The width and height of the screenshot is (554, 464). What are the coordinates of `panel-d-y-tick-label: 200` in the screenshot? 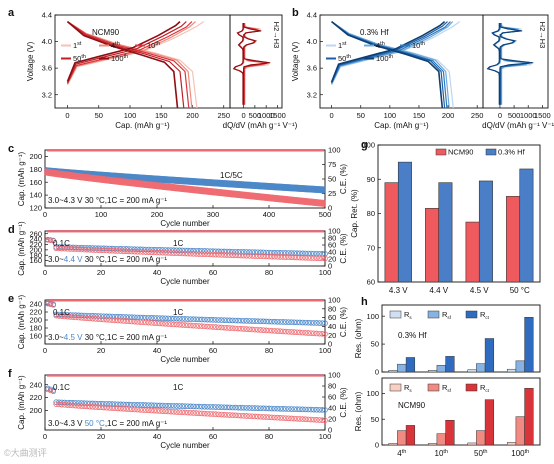 It's located at (35, 249).